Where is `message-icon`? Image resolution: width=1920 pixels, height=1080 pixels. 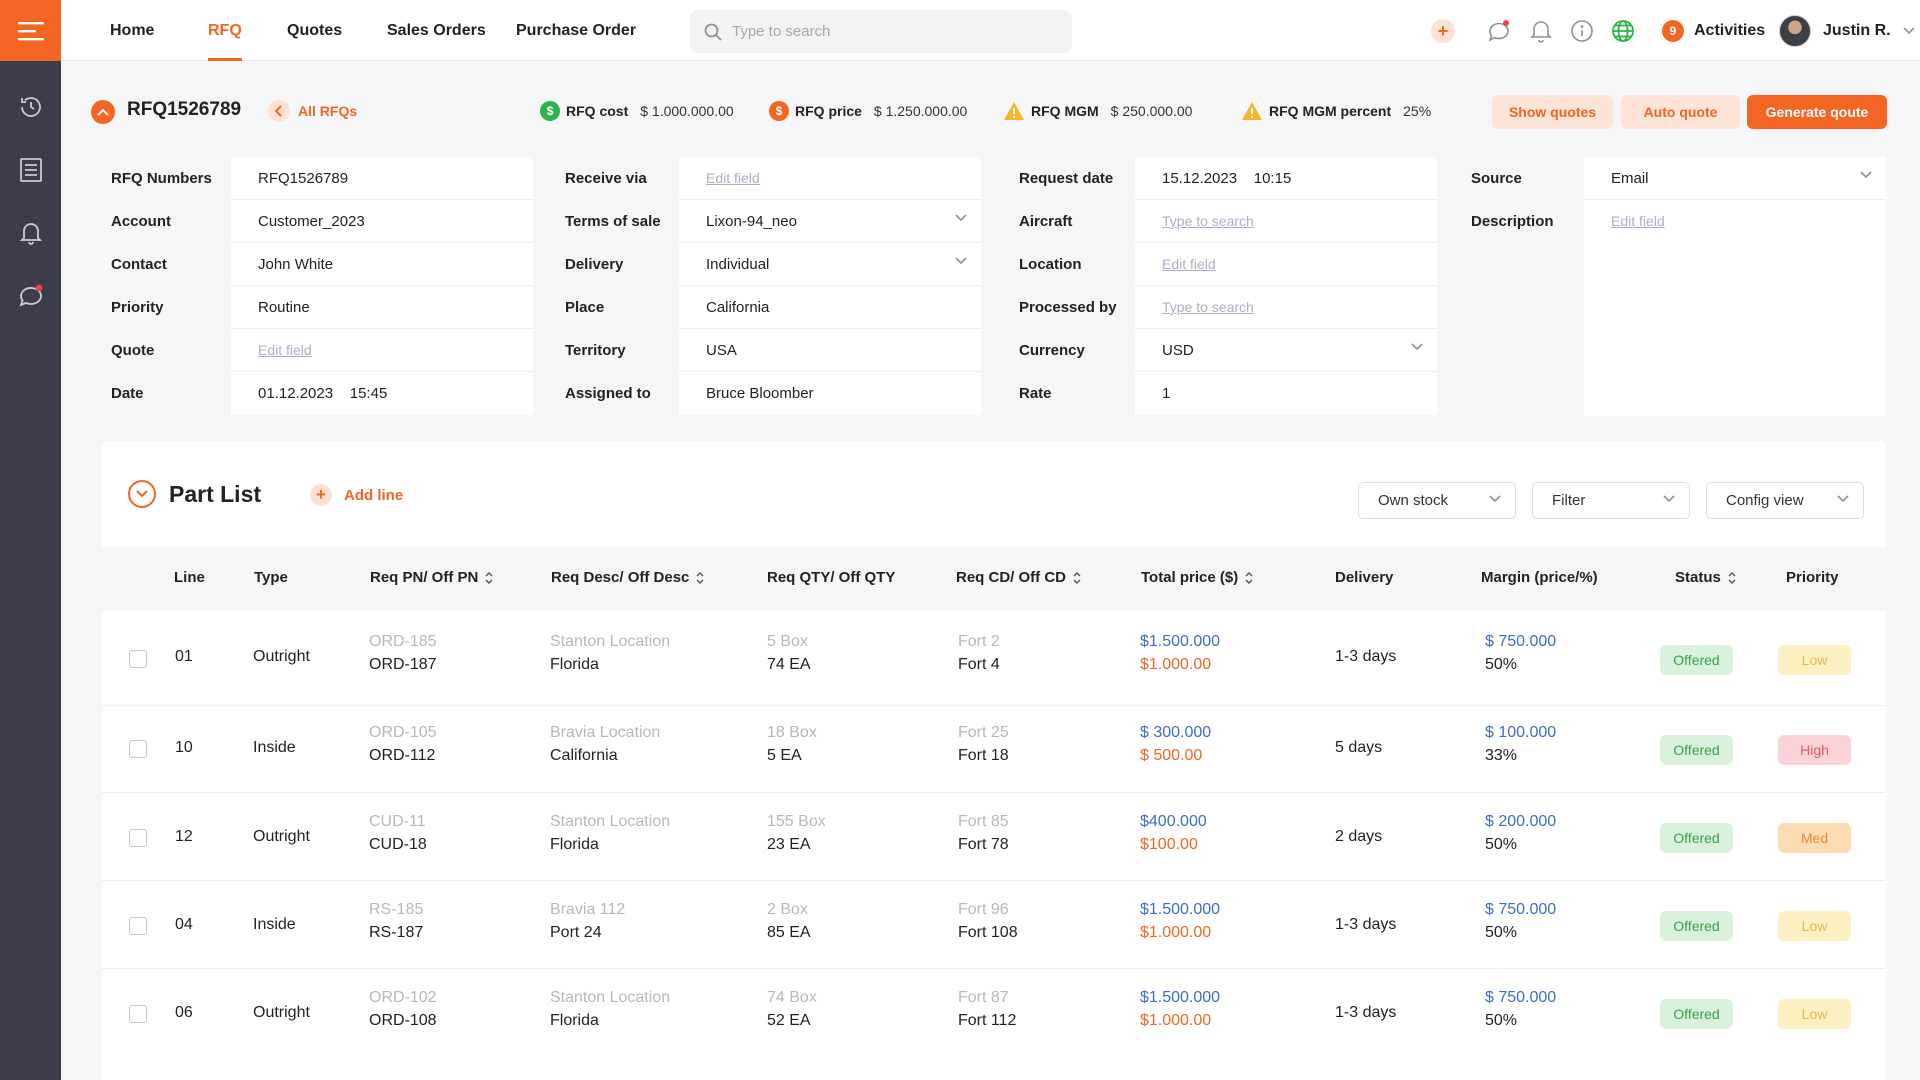 message-icon is located at coordinates (1499, 31).